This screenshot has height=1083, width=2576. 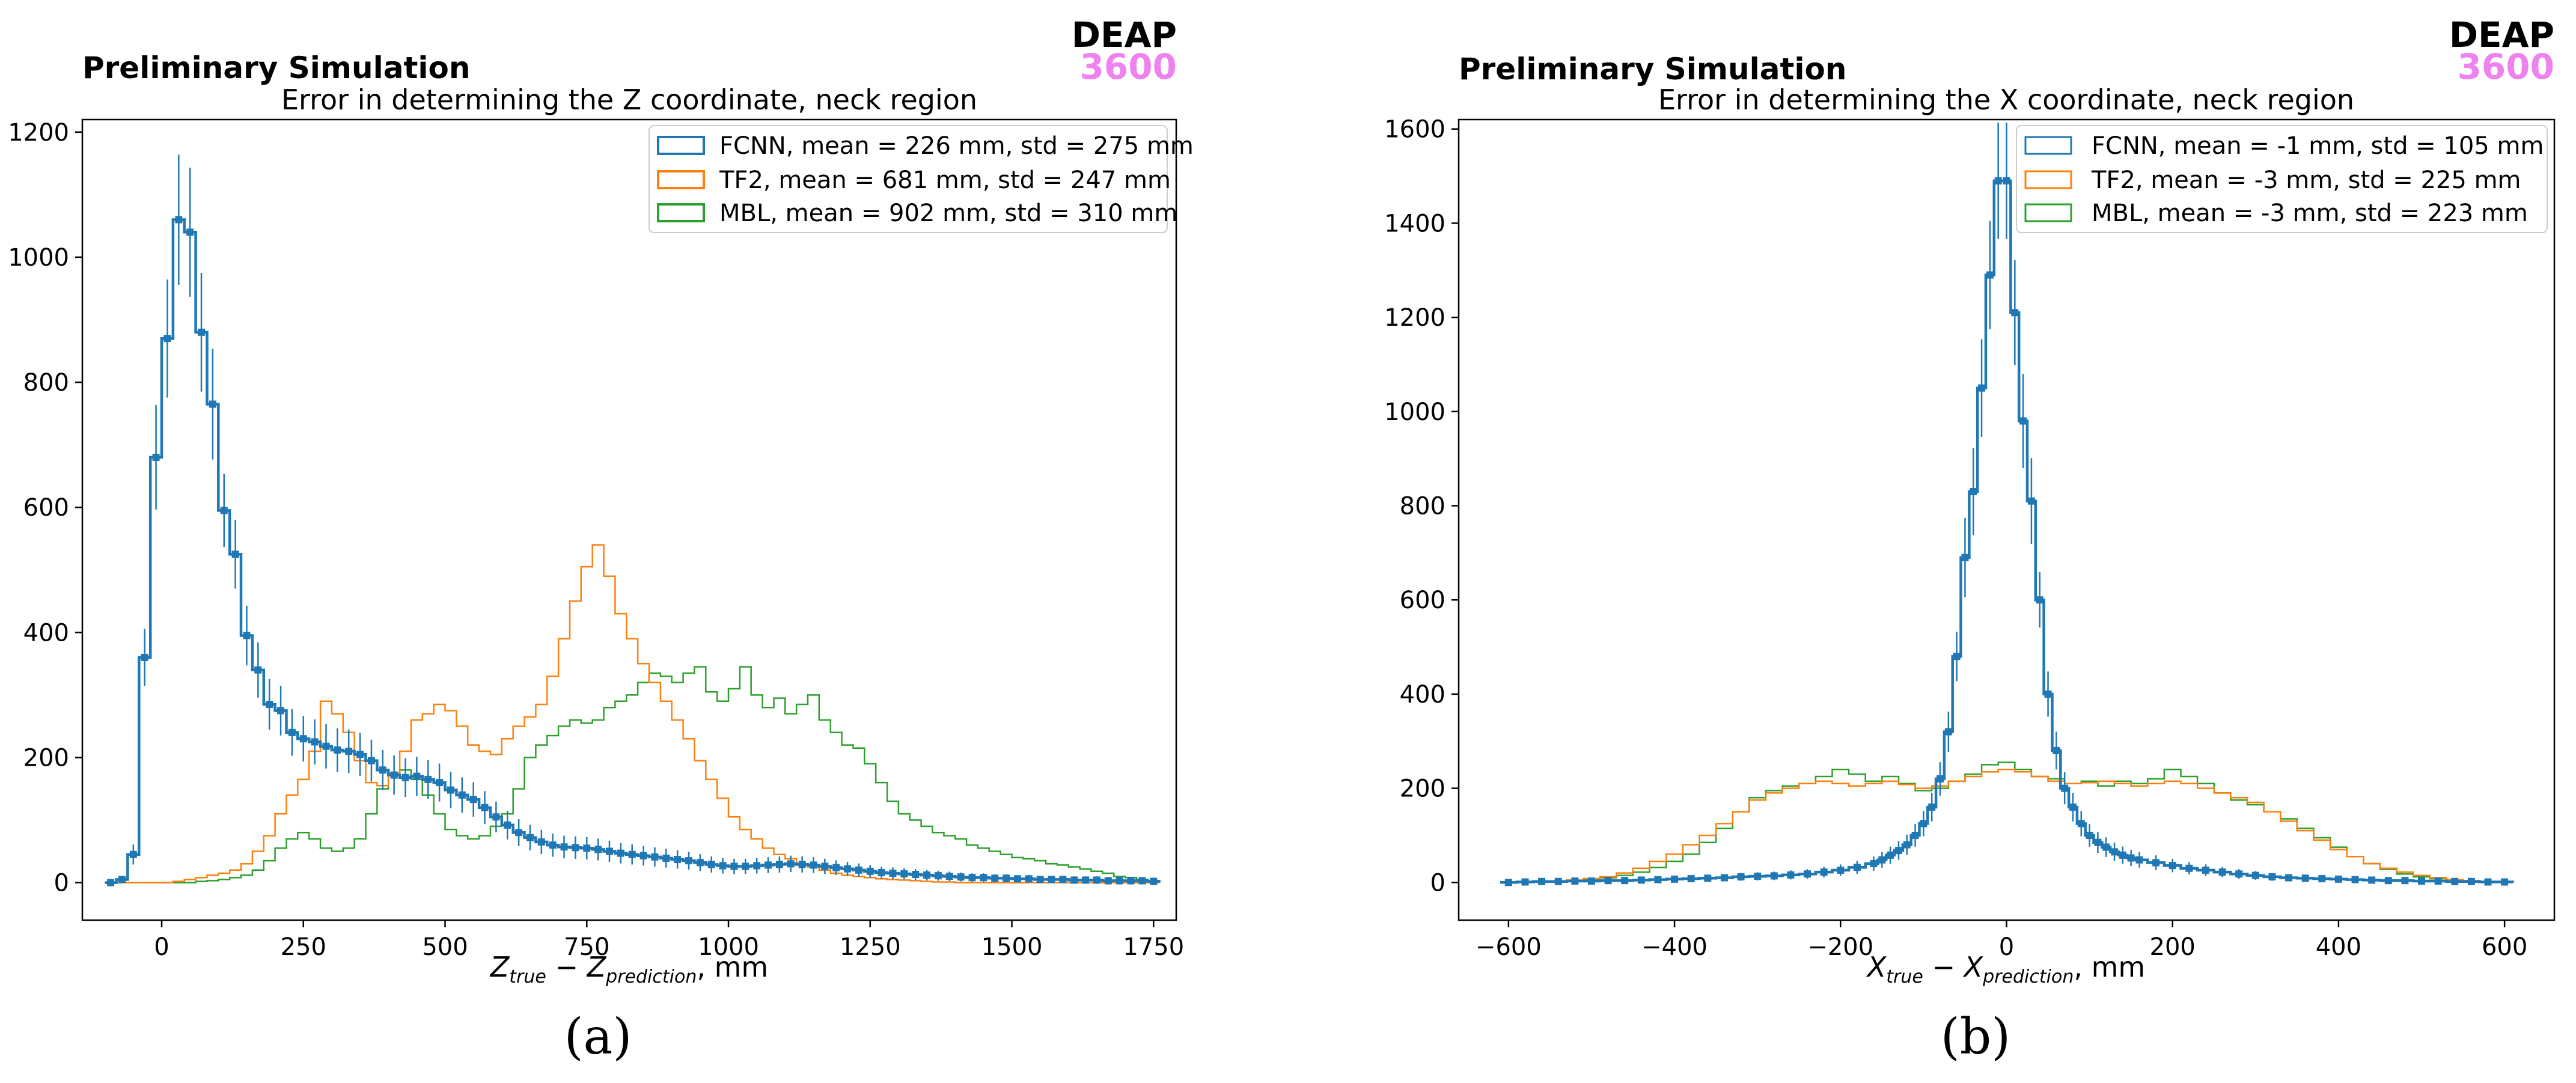 I want to click on x-tick-label: −400, so click(x=1674, y=947).